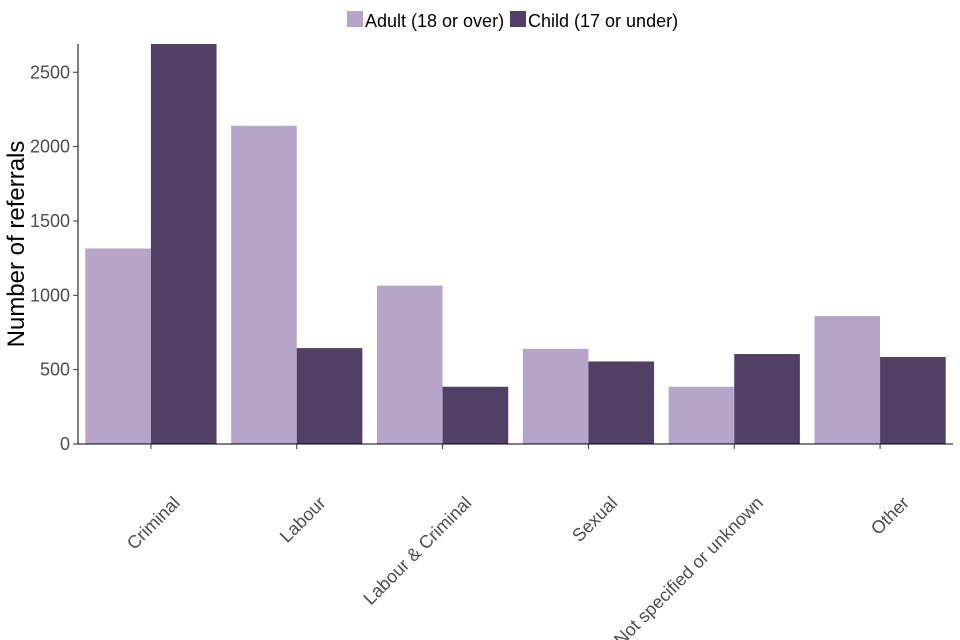 The width and height of the screenshot is (960, 640). I want to click on y-axis-title: Number of referrals, so click(16, 244).